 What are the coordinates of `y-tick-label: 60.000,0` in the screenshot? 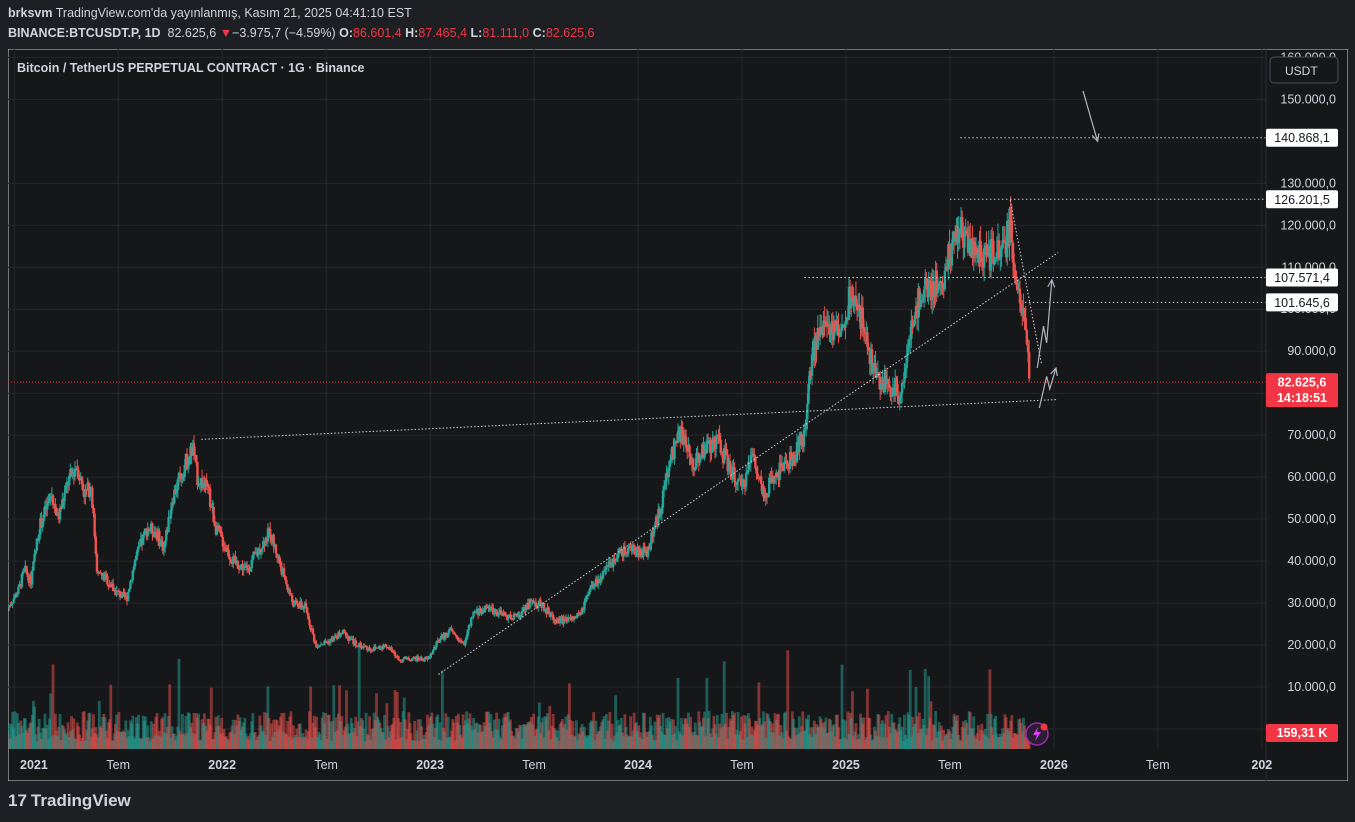 It's located at (1311, 477).